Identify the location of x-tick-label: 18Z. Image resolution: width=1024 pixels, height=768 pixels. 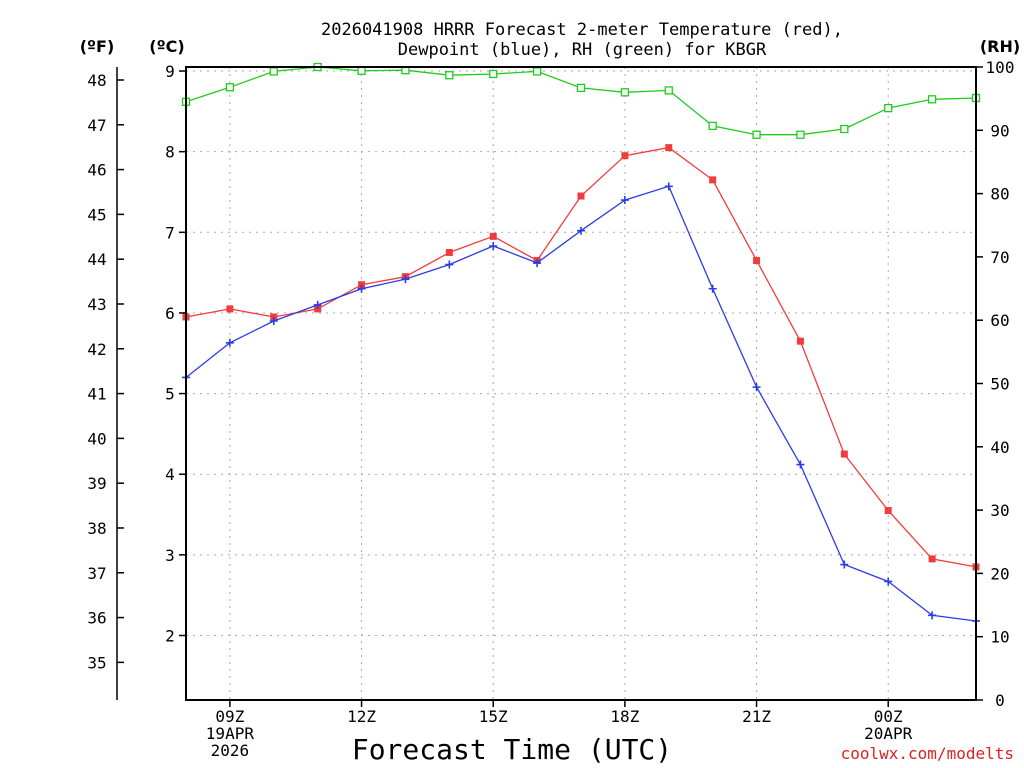
(624, 716).